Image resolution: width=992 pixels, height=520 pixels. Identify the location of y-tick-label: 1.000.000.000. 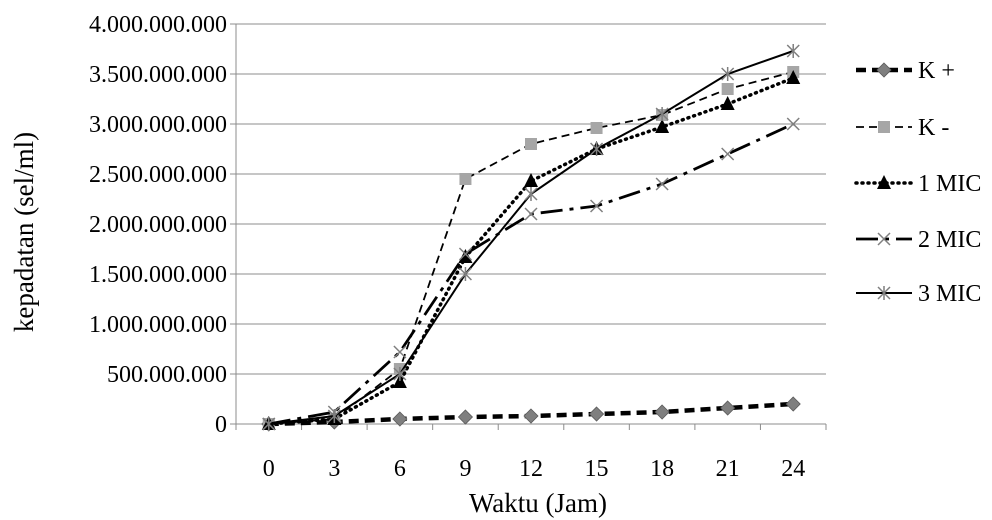
(158, 325).